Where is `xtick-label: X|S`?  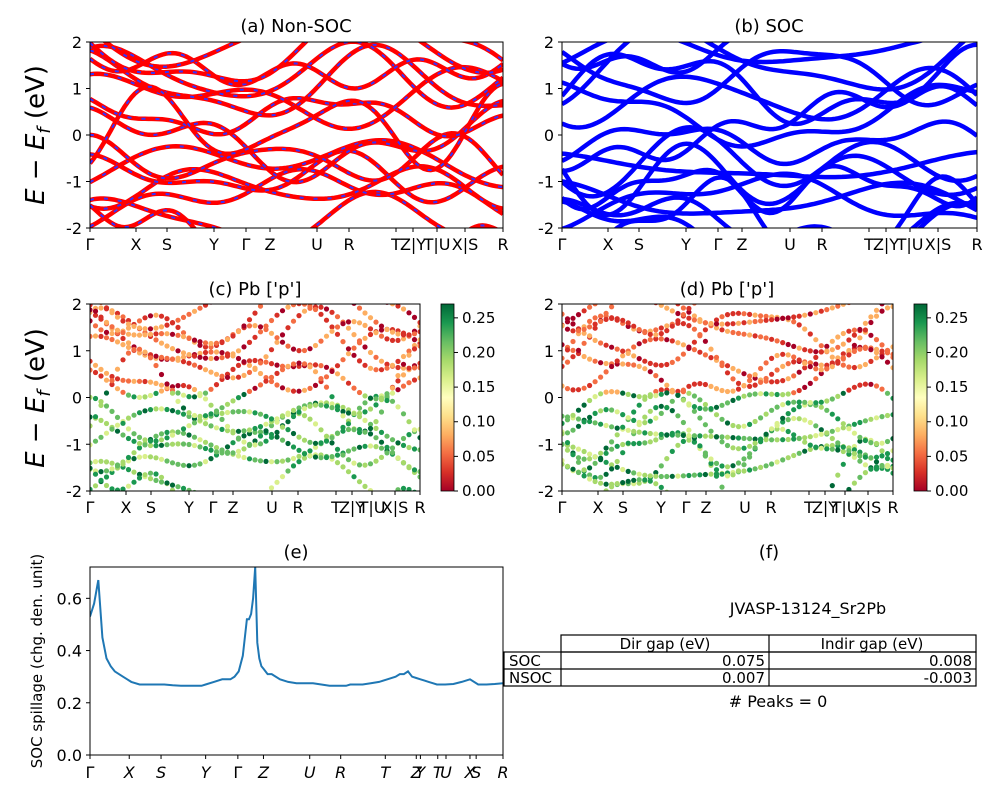 xtick-label: X|S is located at coordinates (465, 244).